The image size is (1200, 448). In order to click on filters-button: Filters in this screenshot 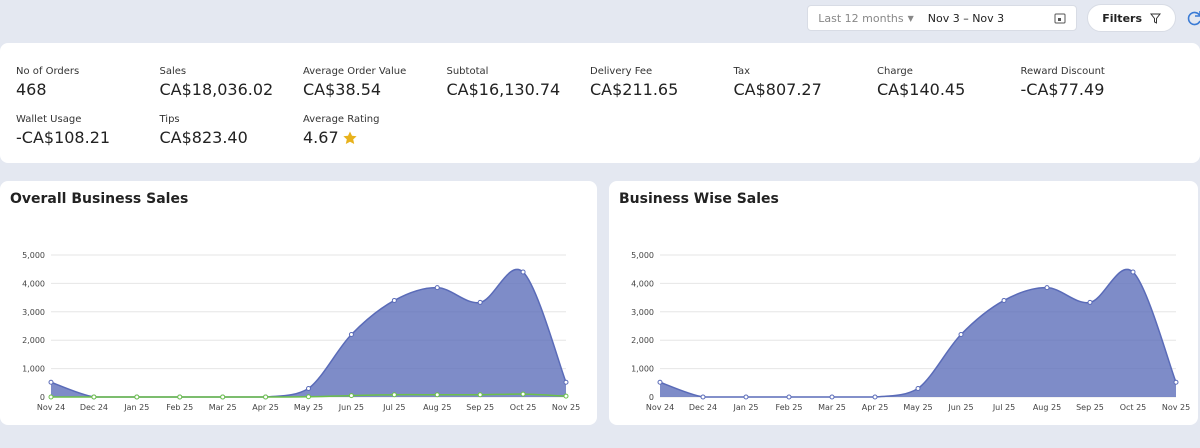, I will do `click(1131, 18)`.